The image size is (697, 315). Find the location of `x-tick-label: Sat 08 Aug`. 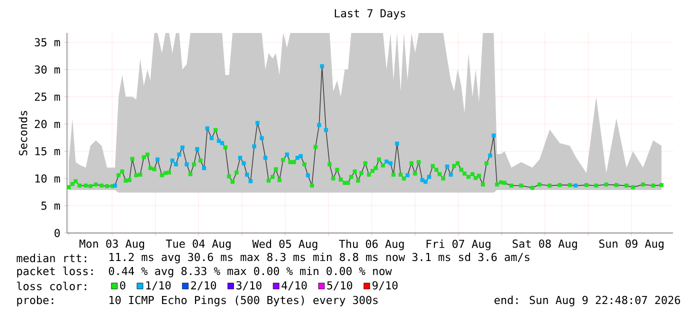

x-tick-label: Sat 08 Aug is located at coordinates (544, 245).